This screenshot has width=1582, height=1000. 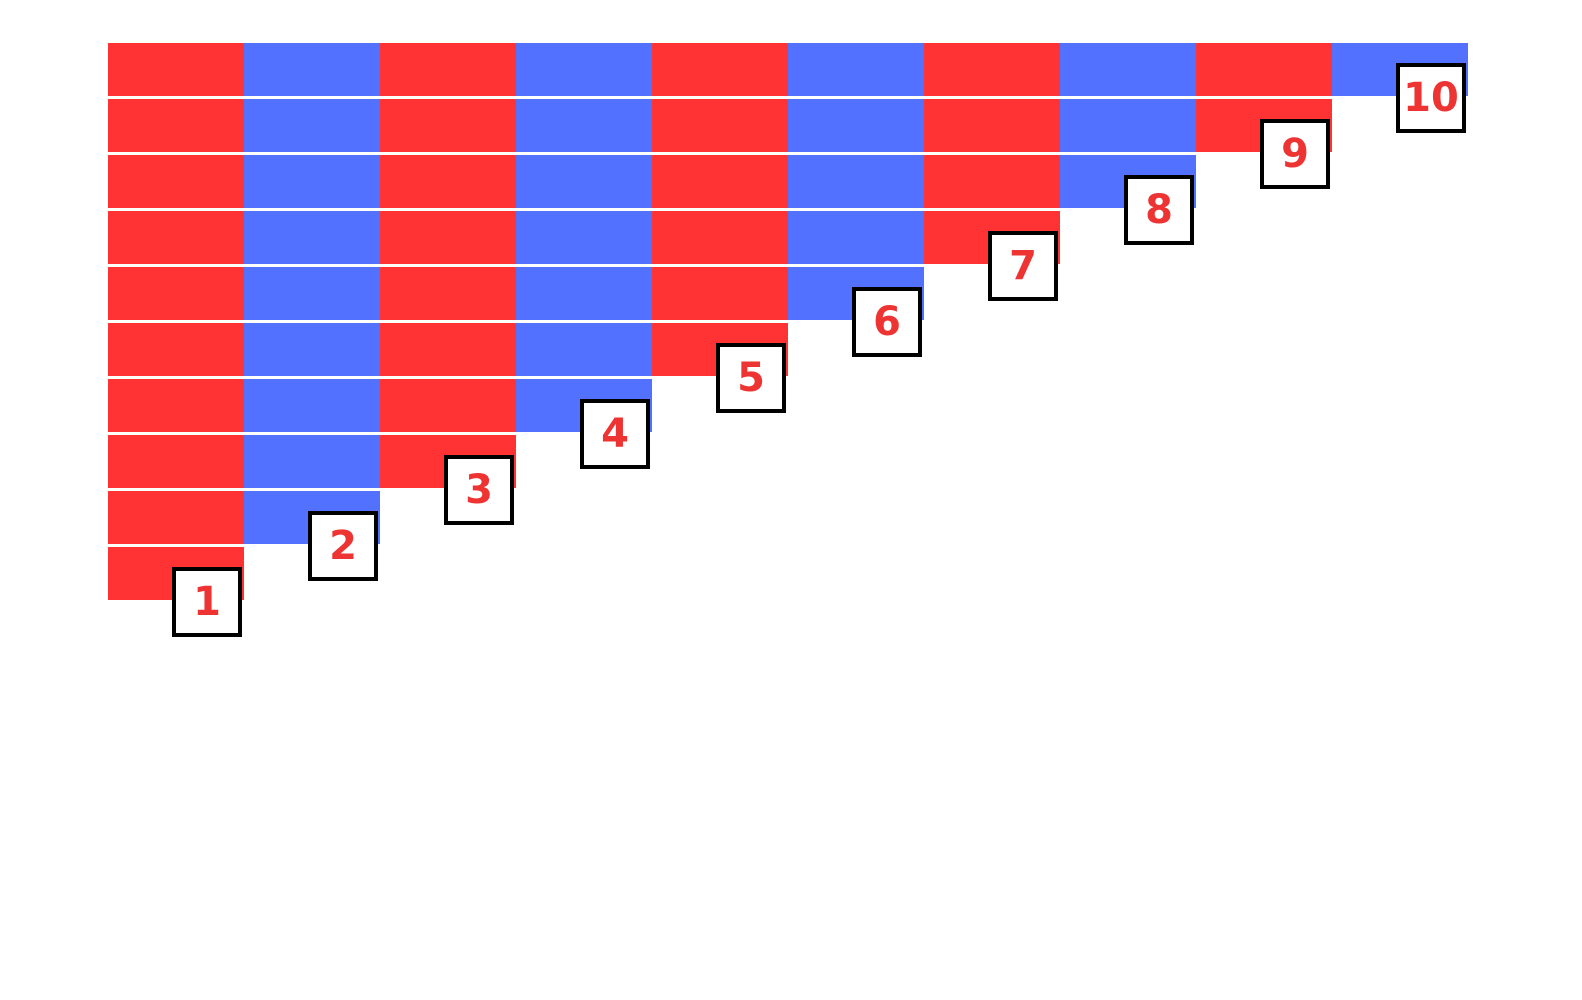 I want to click on rod-label-7: 7, so click(x=1023, y=266).